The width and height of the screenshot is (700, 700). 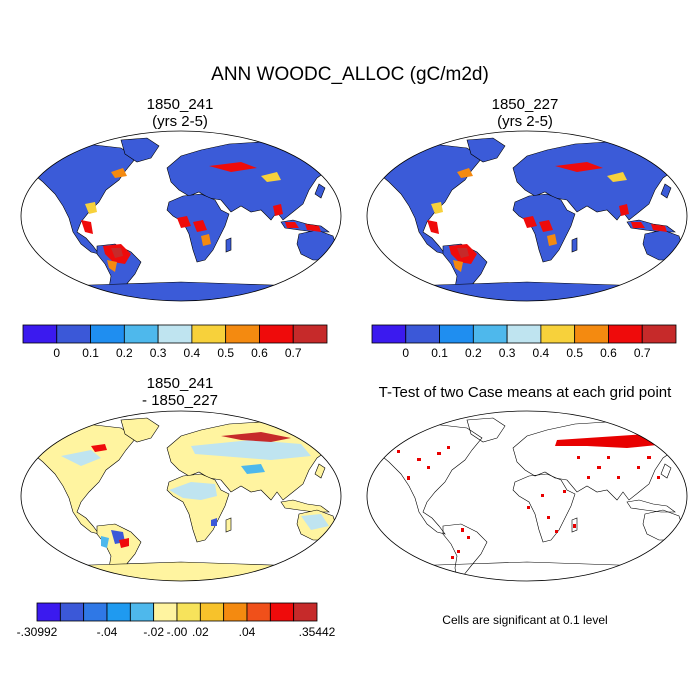 I want to click on colorbar-label: -.02, so click(x=153, y=632).